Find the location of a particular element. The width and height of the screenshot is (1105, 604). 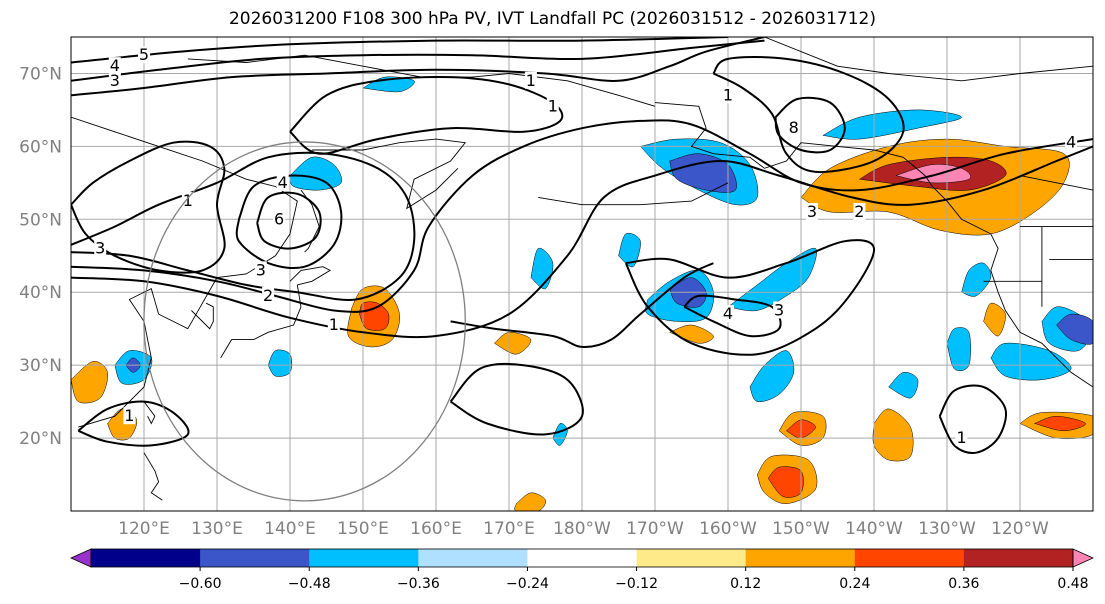

longitude-label: 120°E is located at coordinates (144, 529).